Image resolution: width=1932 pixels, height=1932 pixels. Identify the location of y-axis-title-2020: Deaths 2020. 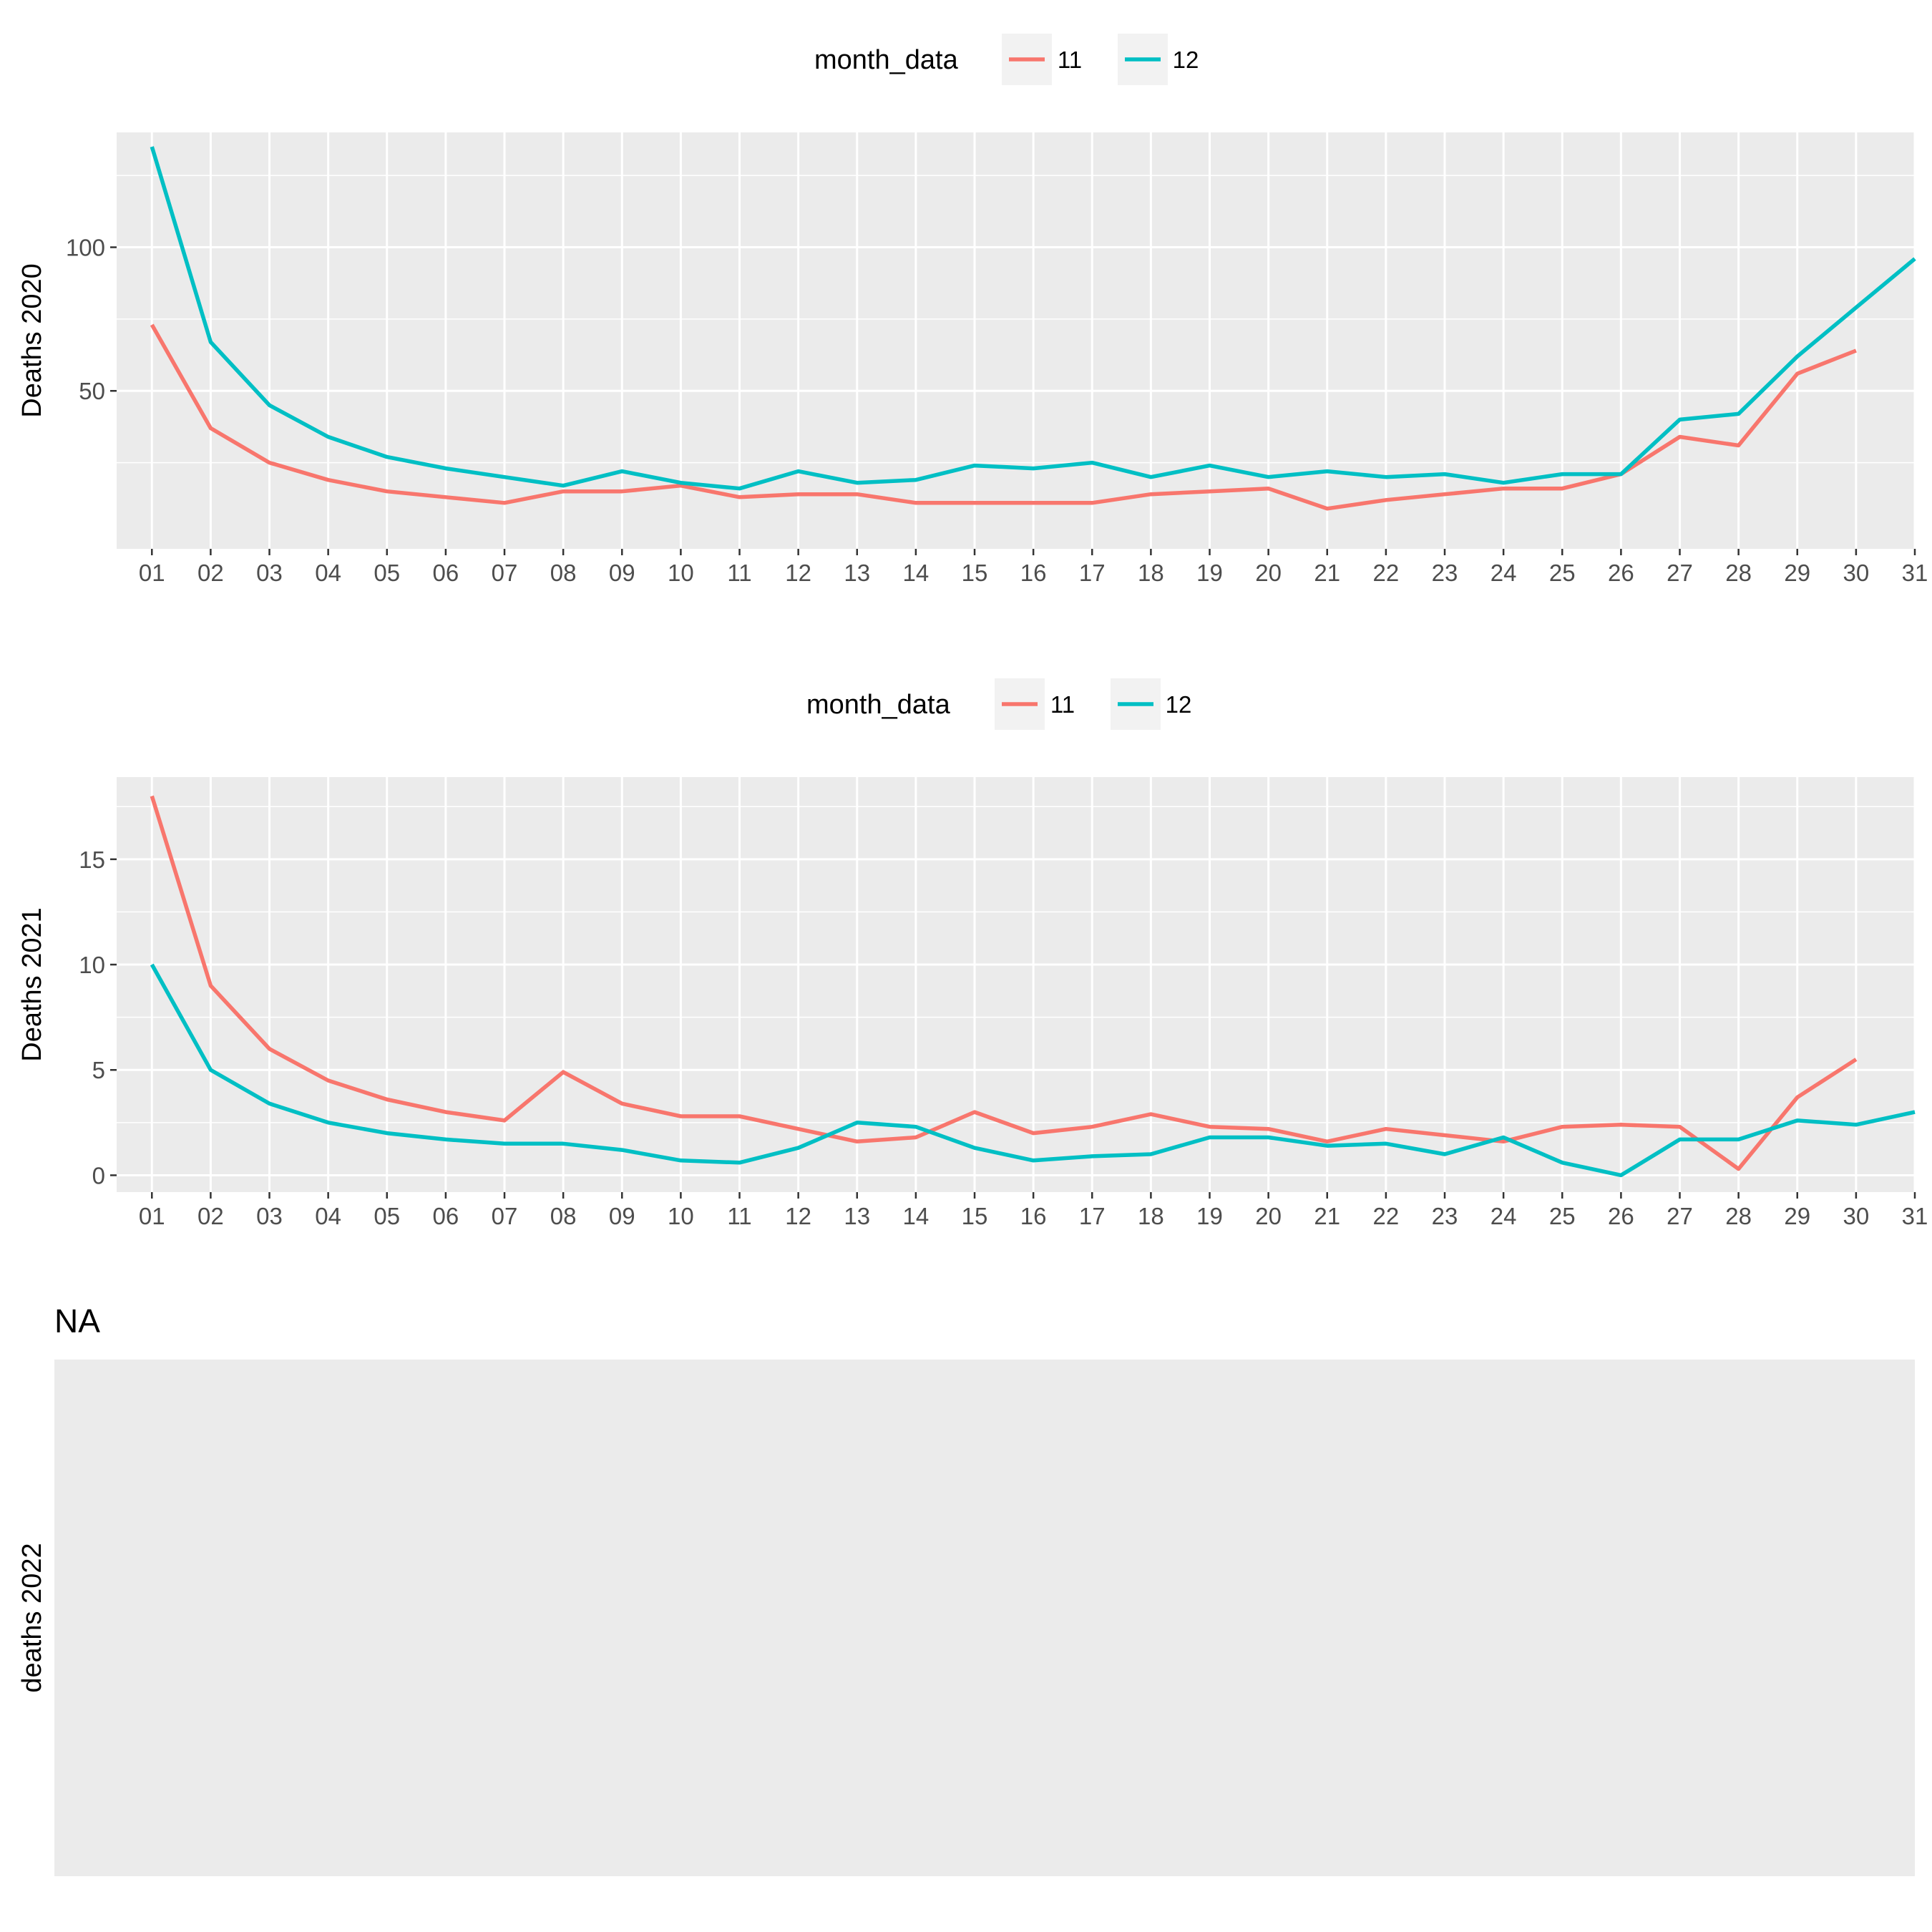
(32, 340).